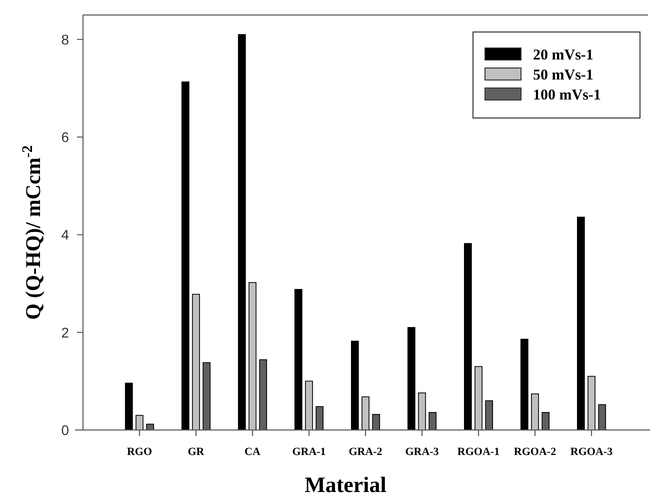  Describe the element at coordinates (365, 452) in the screenshot. I see `x-tick-label: GRA-2` at that location.